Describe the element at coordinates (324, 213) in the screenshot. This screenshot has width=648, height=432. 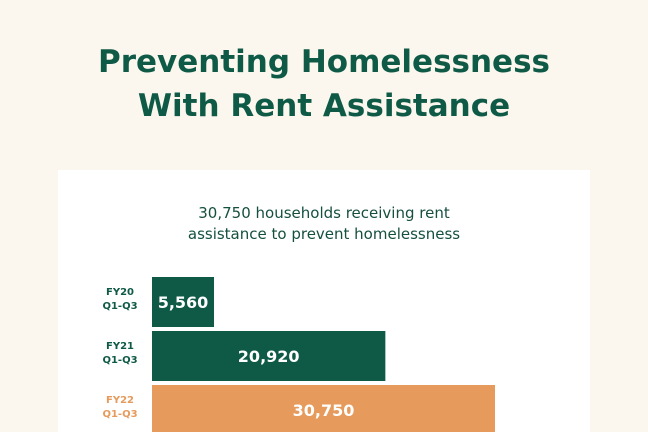
I see `chart-subtitle-line-1: 30,750 households receiving rent` at that location.